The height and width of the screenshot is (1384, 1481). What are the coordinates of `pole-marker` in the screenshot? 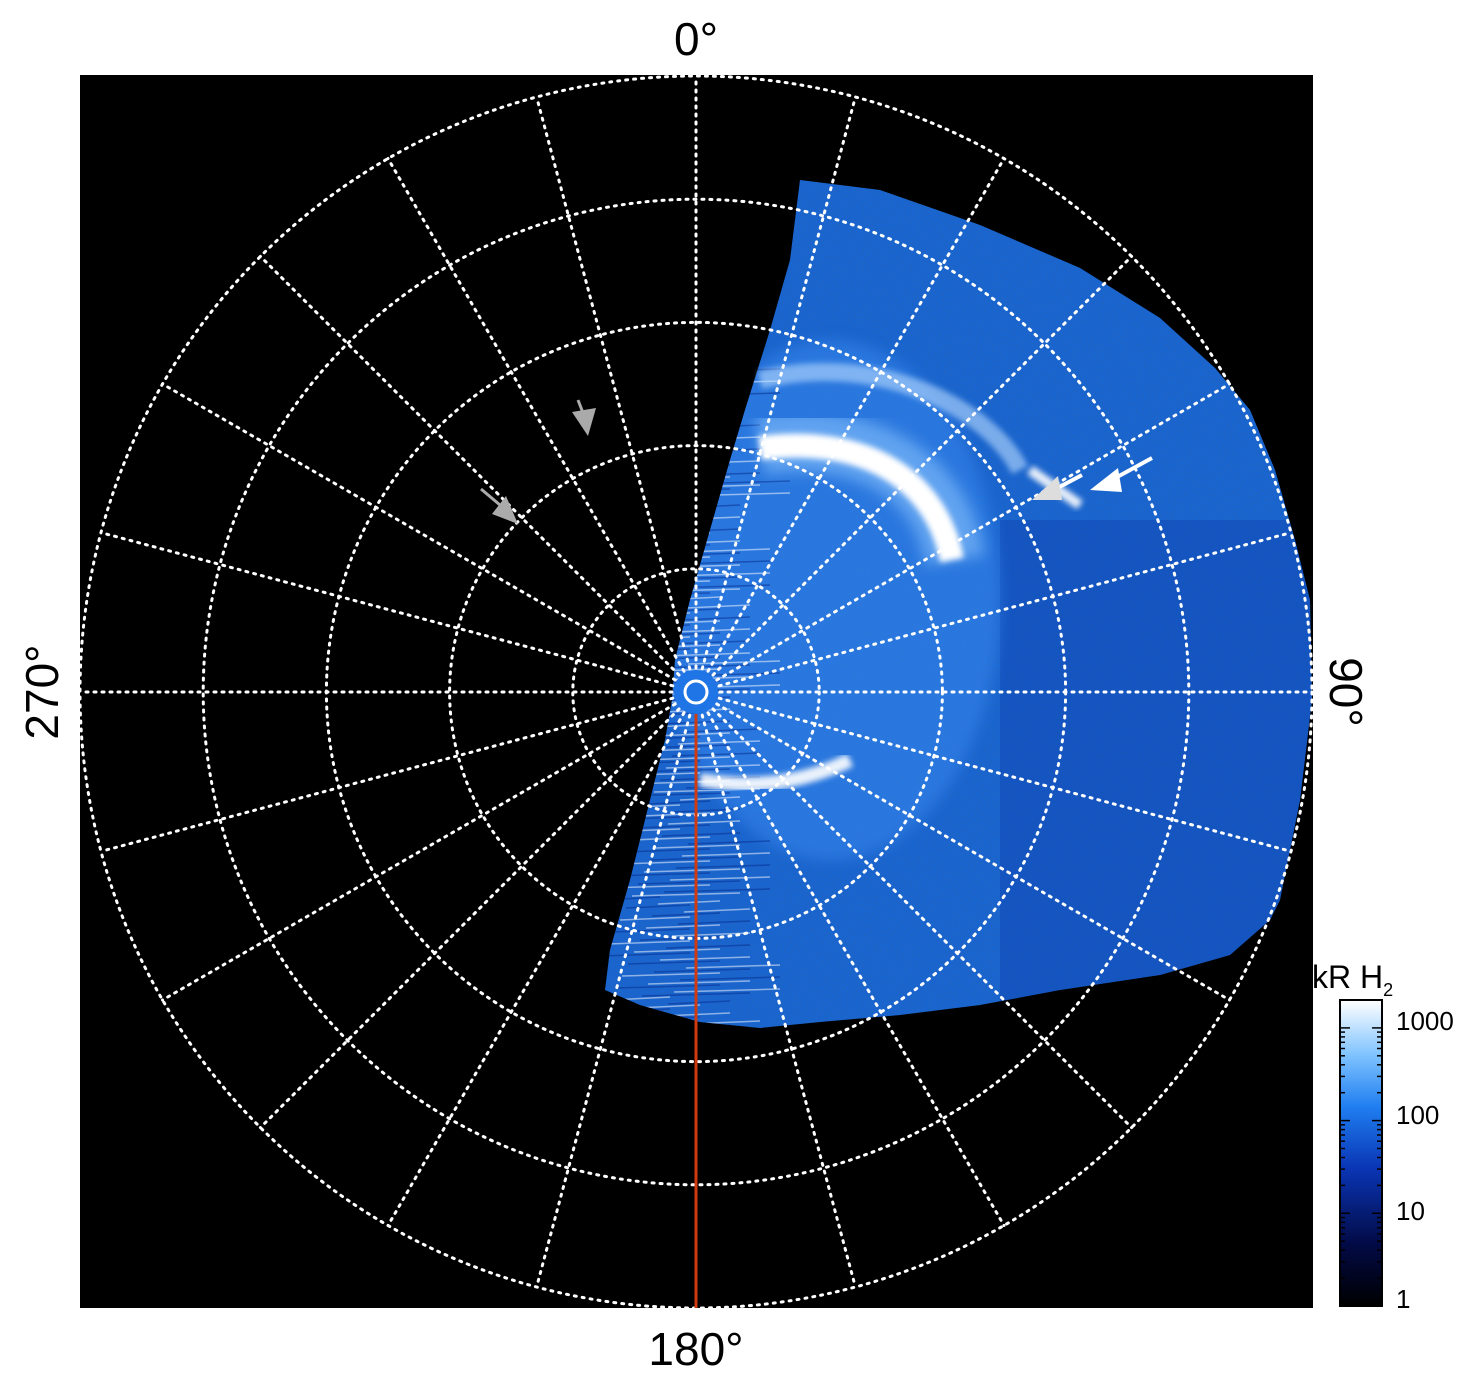 It's located at (696, 692).